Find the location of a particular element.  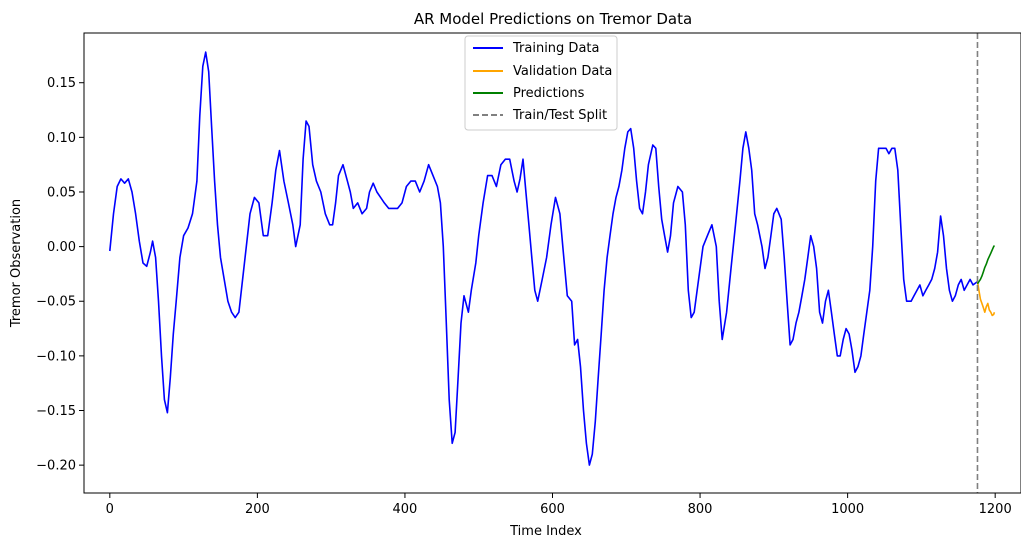

x-axis-title: Time Index is located at coordinates (545, 531).